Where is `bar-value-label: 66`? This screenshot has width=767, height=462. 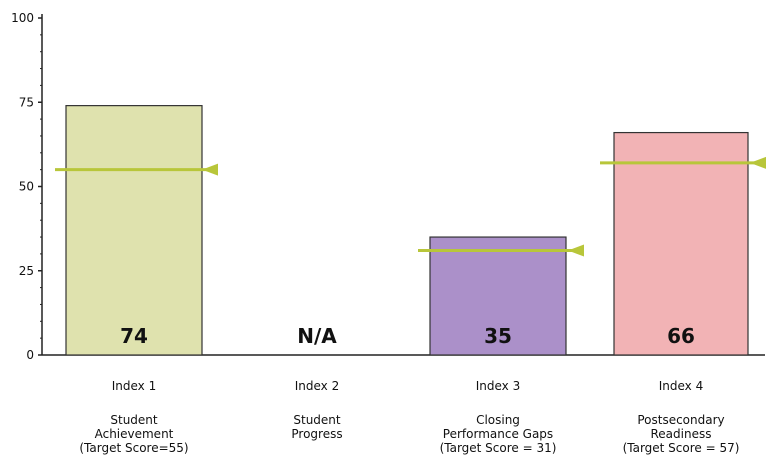
bar-value-label: 66 is located at coordinates (681, 336).